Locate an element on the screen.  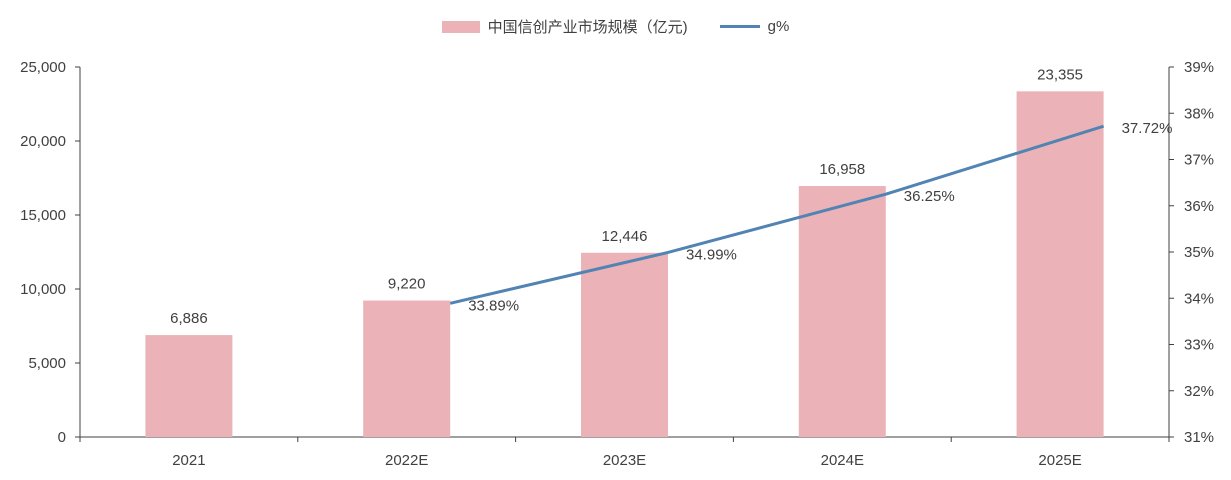
legend-item-market-size: 中国信创产业市场规模（亿元) is located at coordinates (564, 26).